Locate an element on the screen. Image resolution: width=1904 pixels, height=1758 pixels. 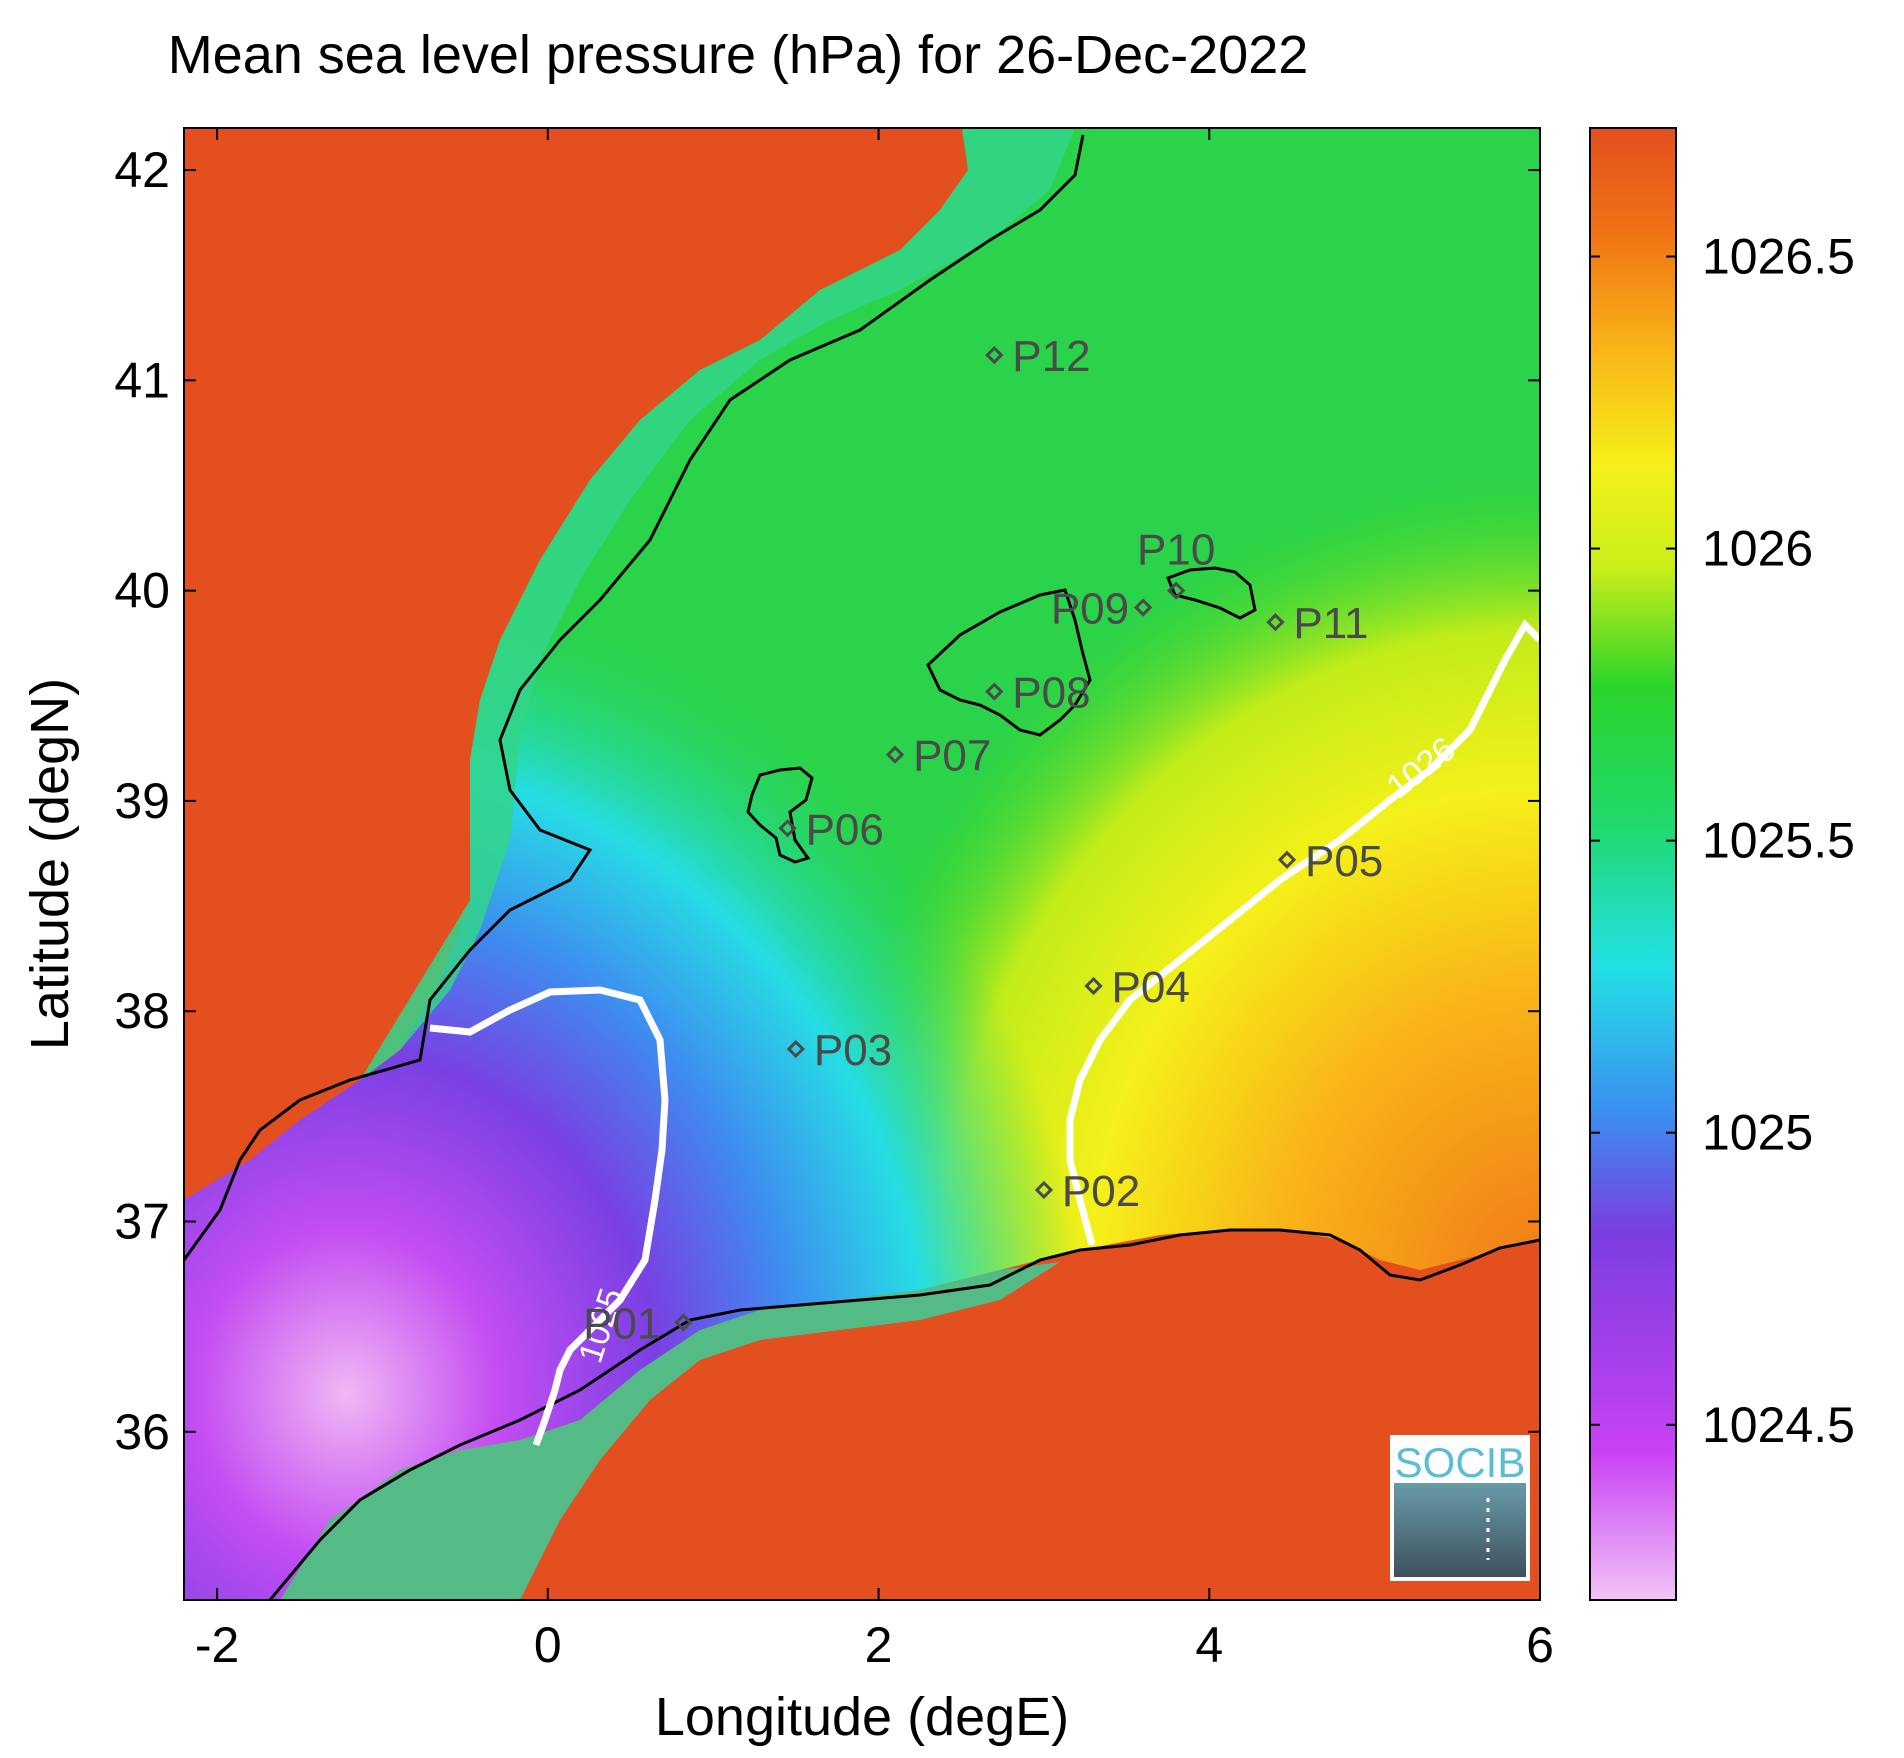
colorbar-tick-label: 1025 is located at coordinates (1757, 1133).